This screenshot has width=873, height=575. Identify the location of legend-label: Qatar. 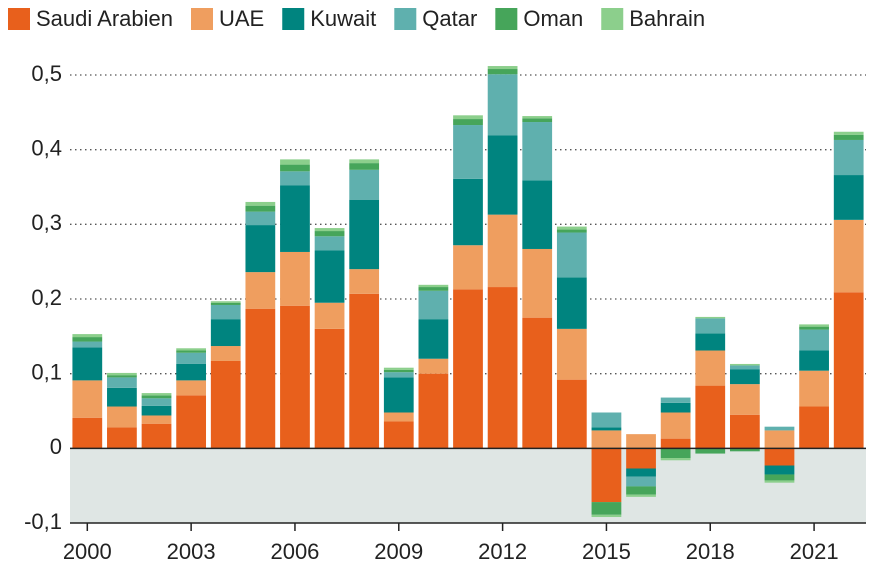
(449, 18).